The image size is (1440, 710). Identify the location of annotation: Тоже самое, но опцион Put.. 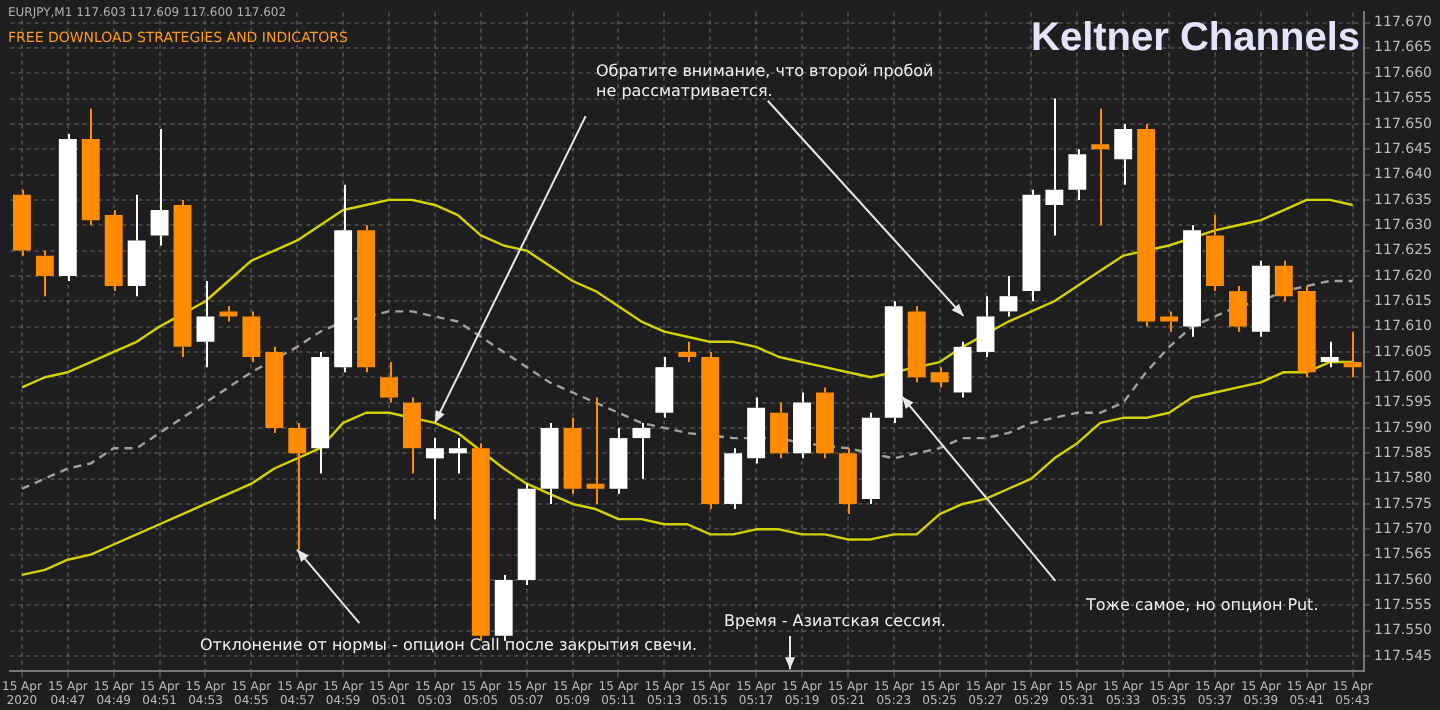
(1202, 606).